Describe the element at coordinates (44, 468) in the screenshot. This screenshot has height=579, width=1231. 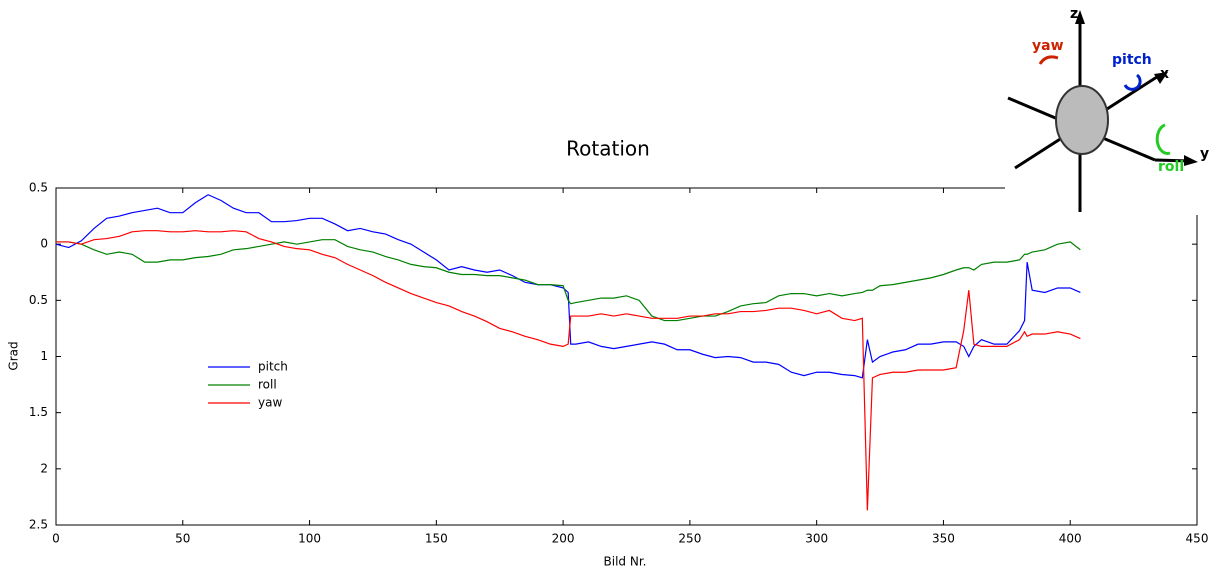
I see `y-tick-label: 2` at that location.